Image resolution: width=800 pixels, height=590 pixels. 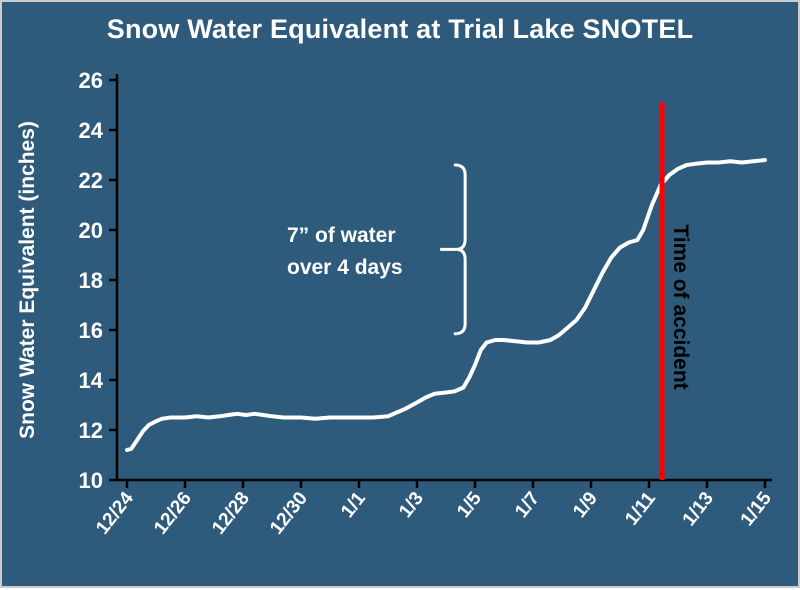 What do you see at coordinates (91, 230) in the screenshot?
I see `y-tick-label: 20` at bounding box center [91, 230].